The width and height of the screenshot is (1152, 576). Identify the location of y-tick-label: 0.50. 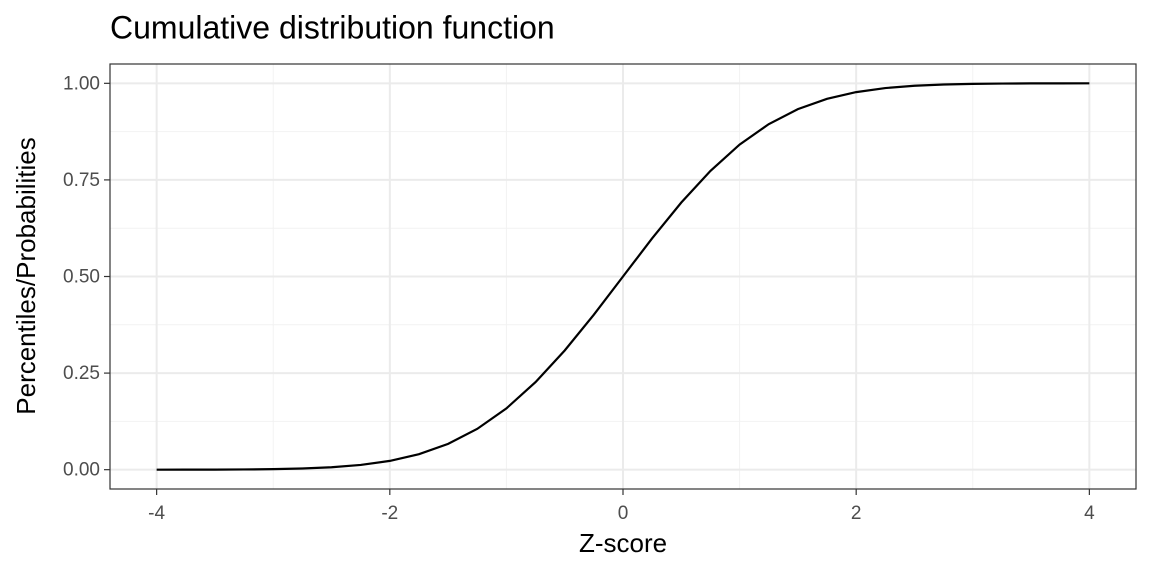
(81, 277).